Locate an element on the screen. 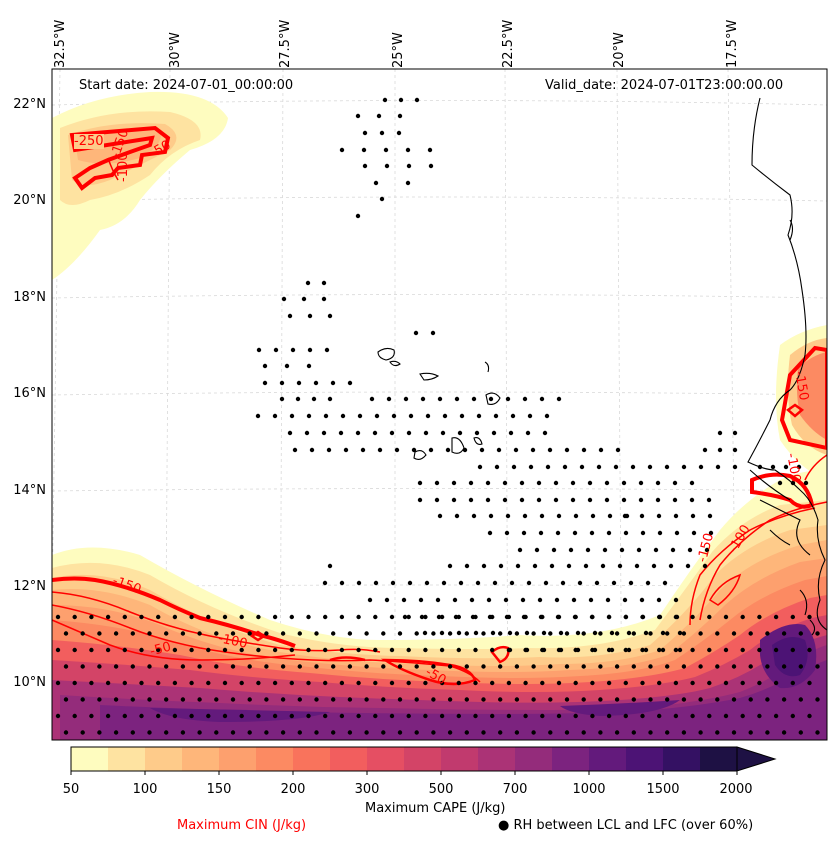 The width and height of the screenshot is (837, 845). colorbar-segment is located at coordinates (348, 759).